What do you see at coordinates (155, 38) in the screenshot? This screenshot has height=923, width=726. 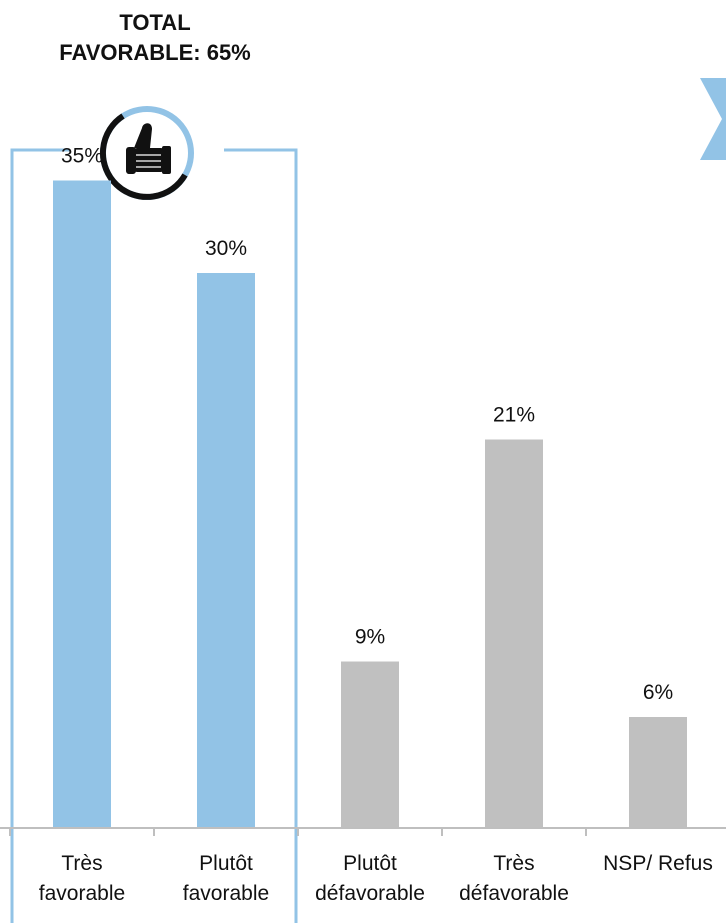 I see `total-favorable-title: TOTAL FAVORABLE: 65%` at bounding box center [155, 38].